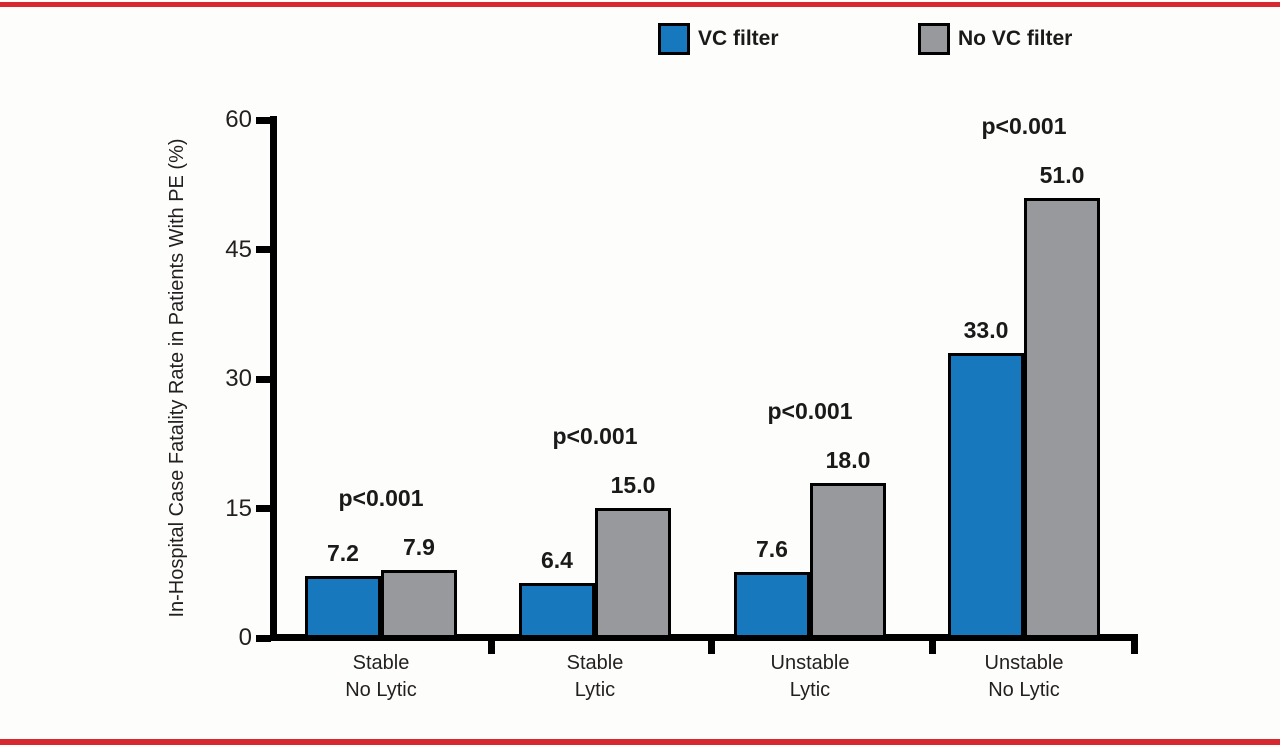 This screenshot has width=1280, height=748. What do you see at coordinates (557, 560) in the screenshot?
I see `bar-value-label: 6.4` at bounding box center [557, 560].